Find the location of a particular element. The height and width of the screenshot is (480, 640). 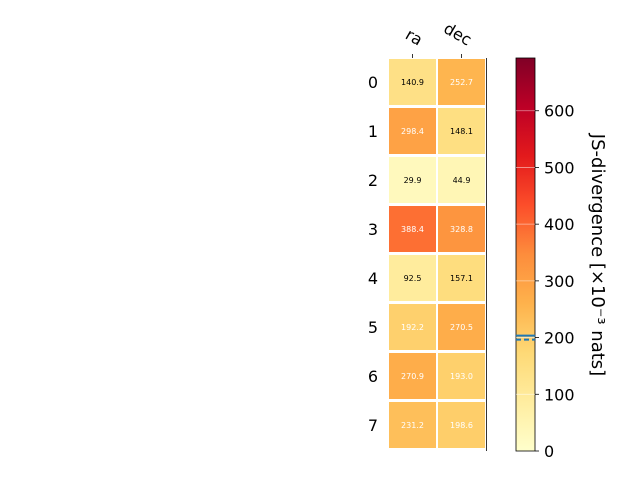

colorbar-tick-label: 100 is located at coordinates (559, 394).